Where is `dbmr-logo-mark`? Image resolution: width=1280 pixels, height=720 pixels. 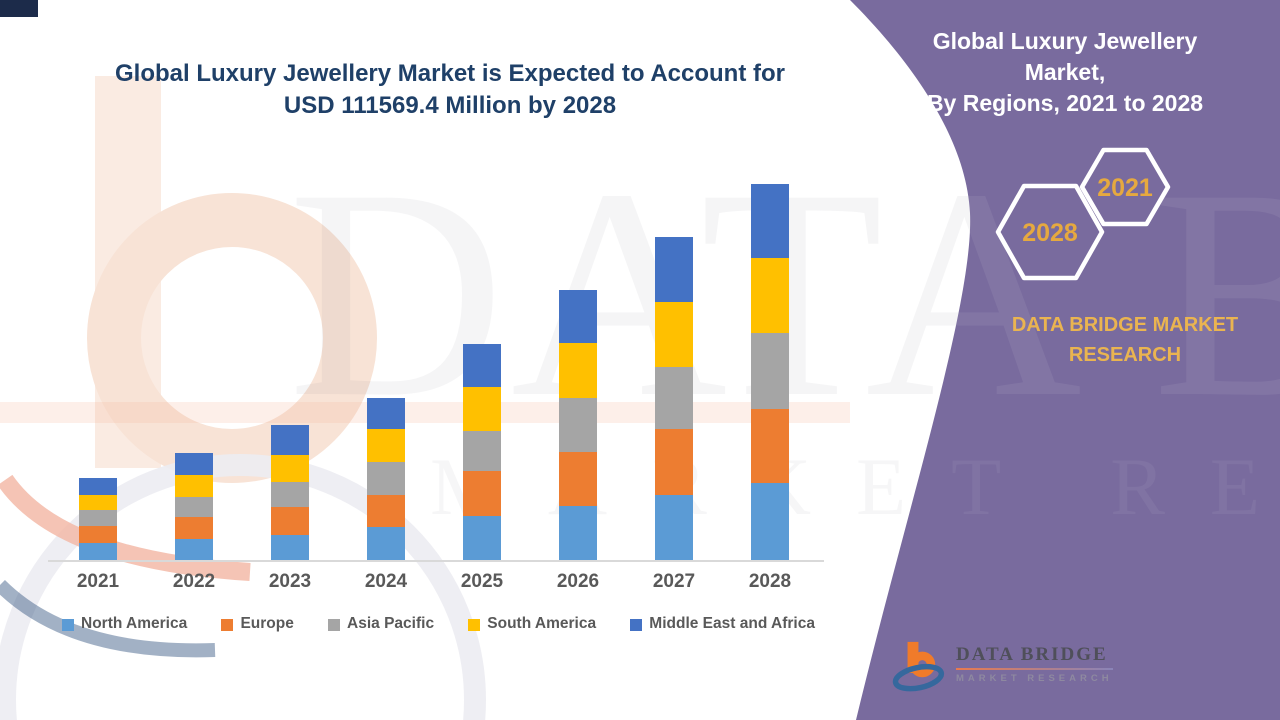 dbmr-logo-mark is located at coordinates (918, 666).